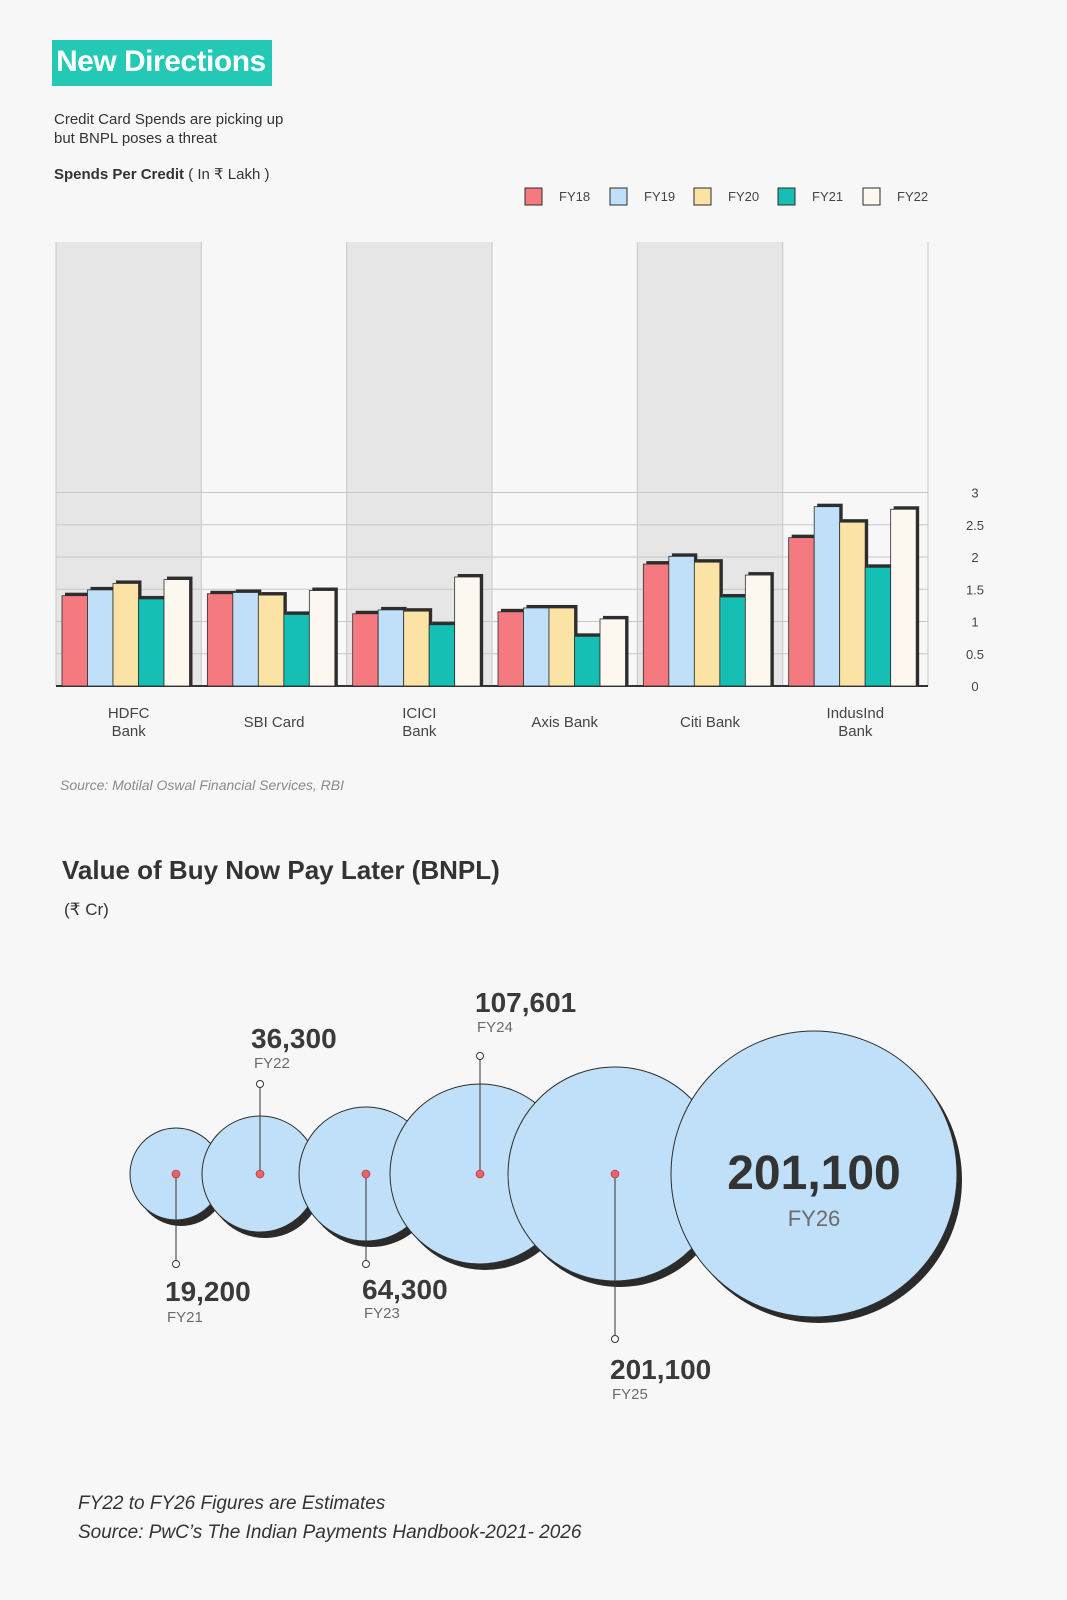 The width and height of the screenshot is (1067, 1600). I want to click on legend-label-fy21: FY21, so click(827, 196).